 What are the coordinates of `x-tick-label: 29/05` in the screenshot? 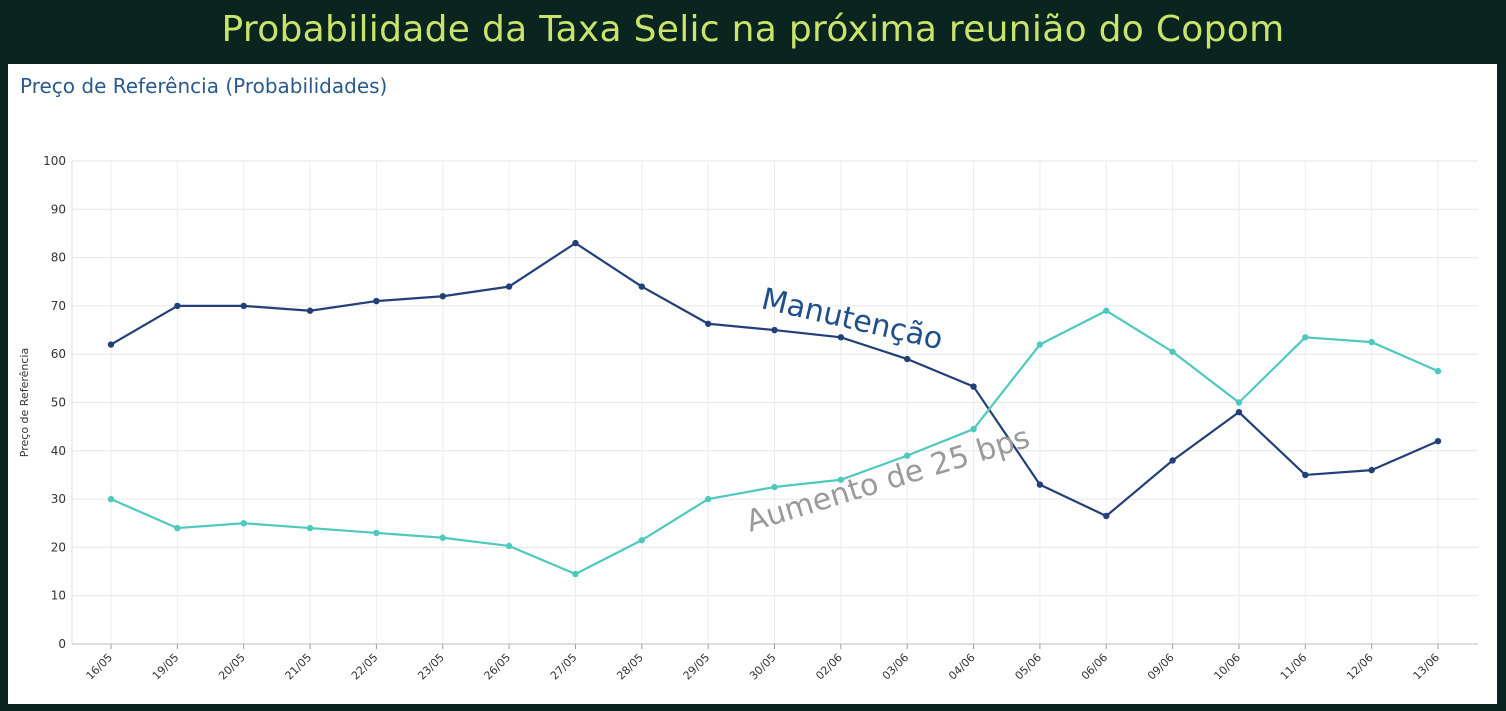 It's located at (697, 667).